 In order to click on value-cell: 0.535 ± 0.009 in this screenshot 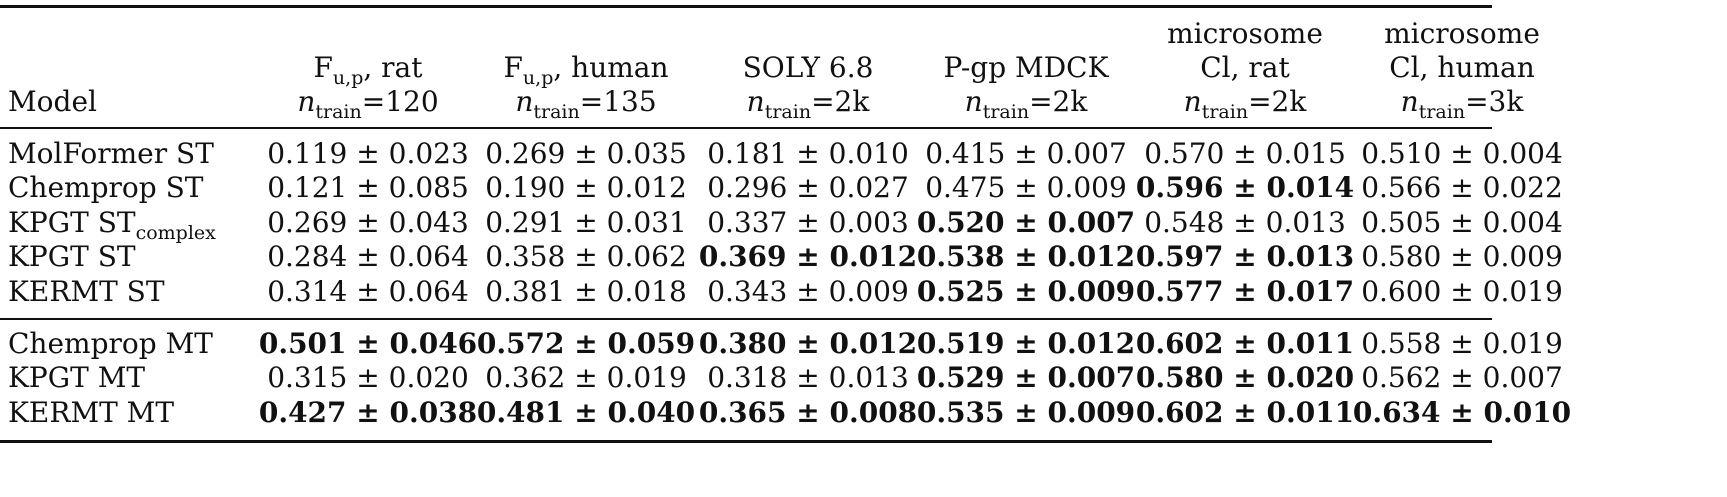, I will do `click(1026, 412)`.